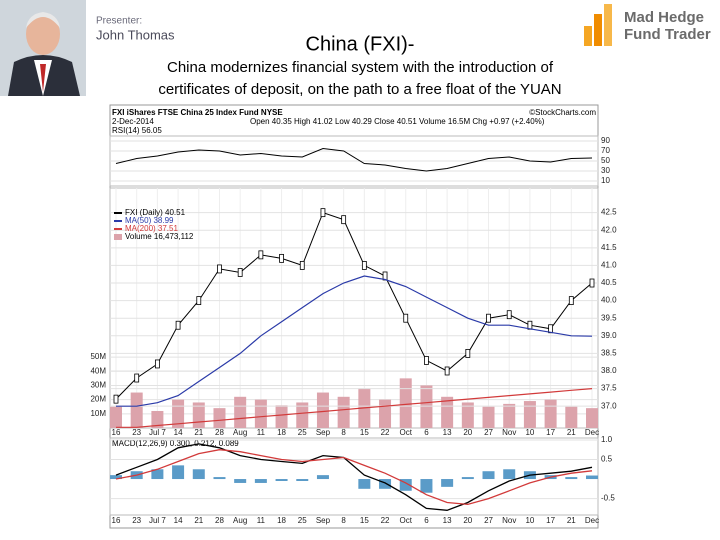 This screenshot has height=540, width=720. What do you see at coordinates (136, 432) in the screenshot?
I see `x-tick-label: 23` at bounding box center [136, 432].